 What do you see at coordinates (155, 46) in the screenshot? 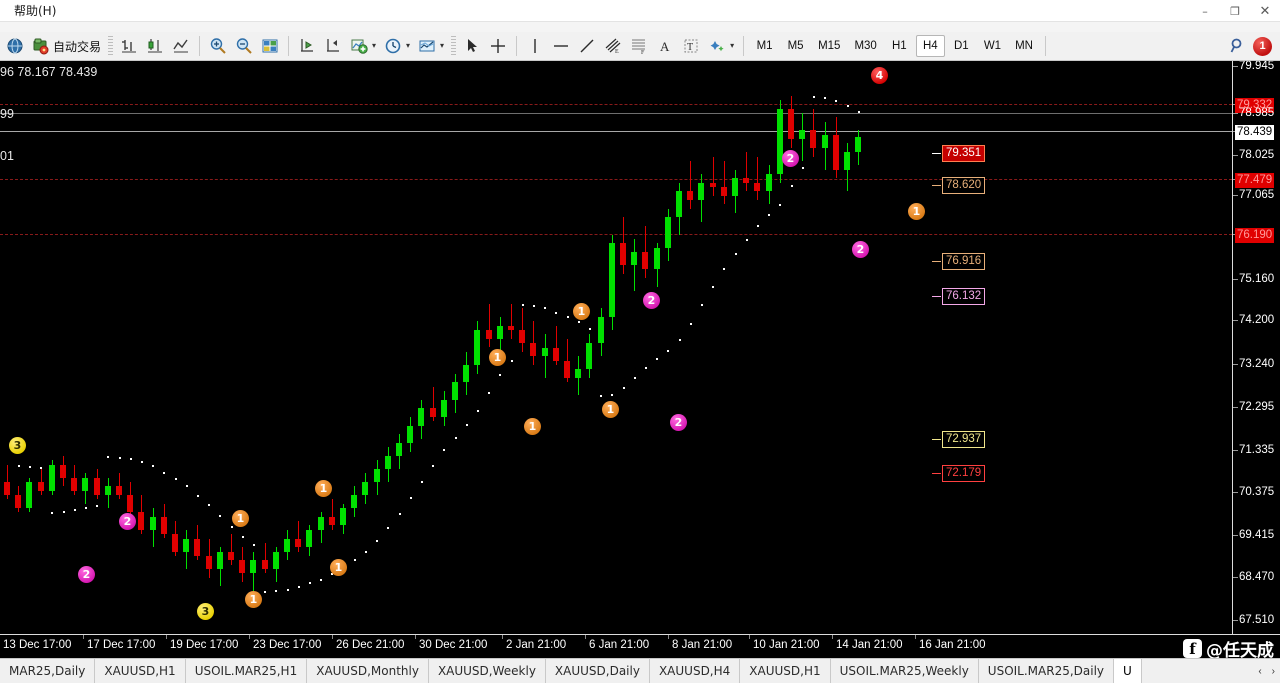
I see `candlestick-chart-button` at bounding box center [155, 46].